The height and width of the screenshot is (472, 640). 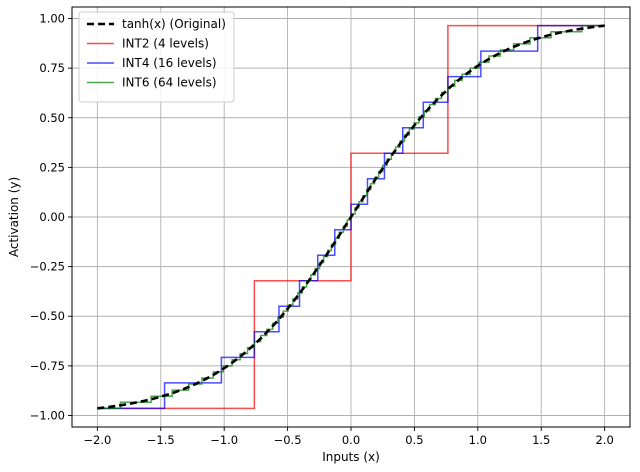 I want to click on x-tick-label: 0.5, so click(x=414, y=440).